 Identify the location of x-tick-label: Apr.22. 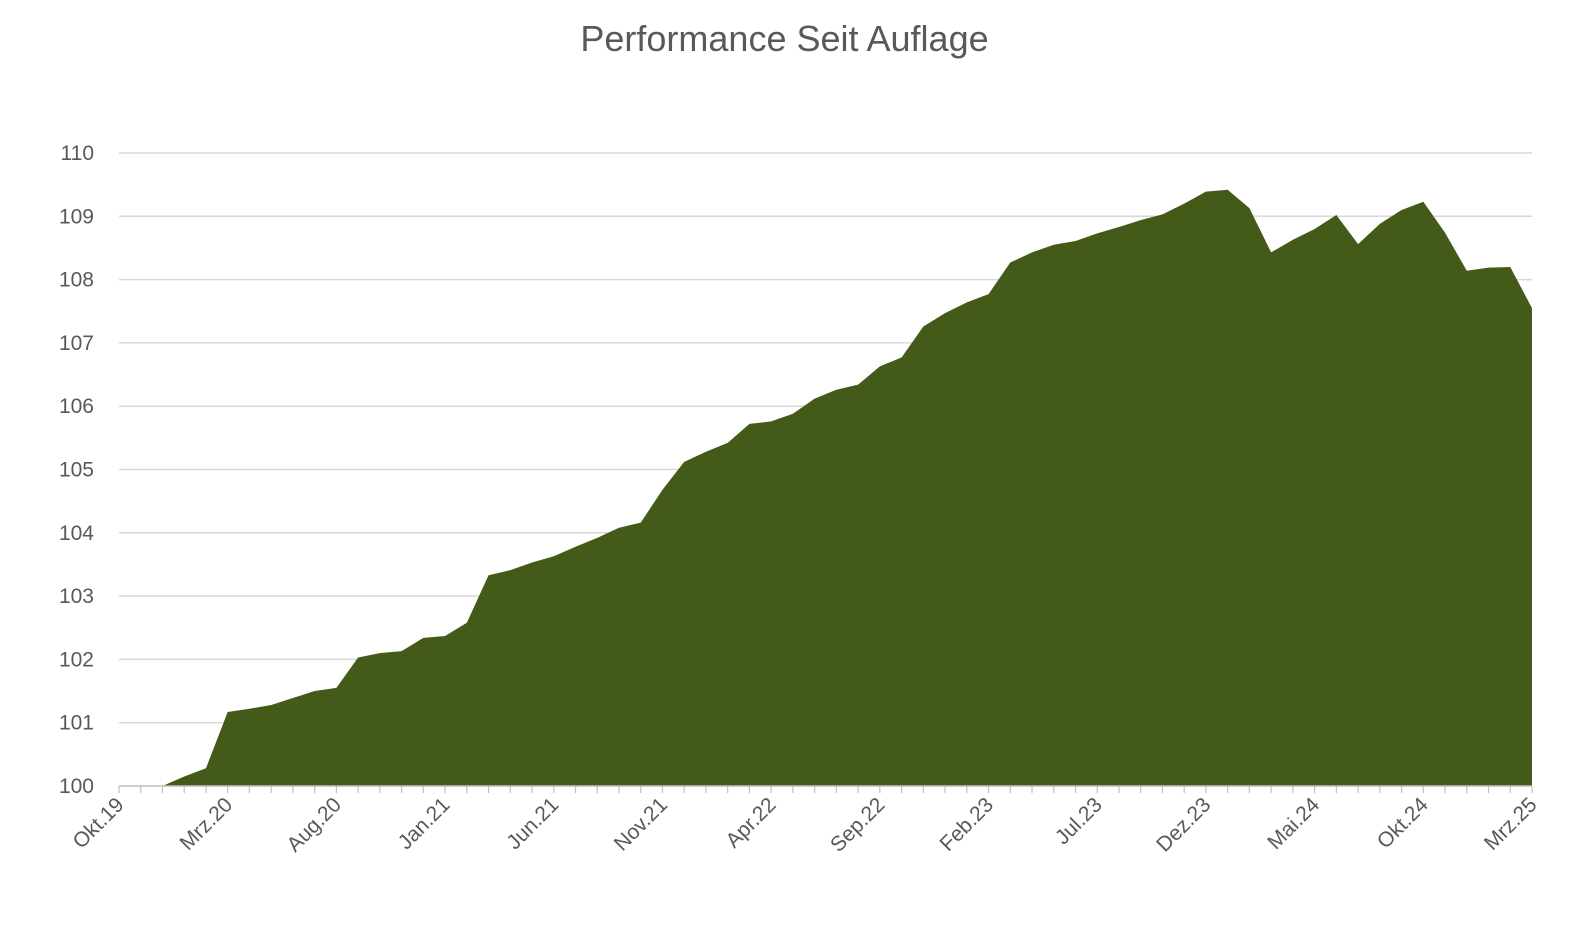
(750, 822).